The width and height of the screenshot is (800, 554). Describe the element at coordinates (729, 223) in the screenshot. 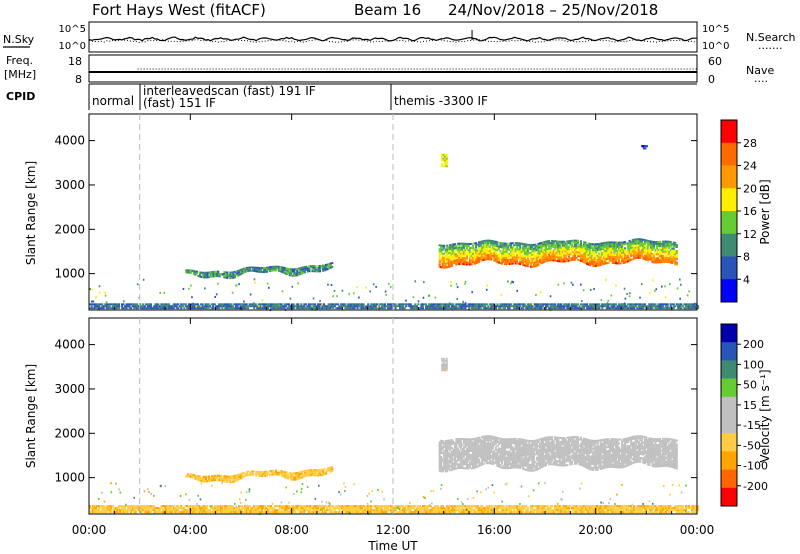

I see `power-colorbar-swatch` at that location.